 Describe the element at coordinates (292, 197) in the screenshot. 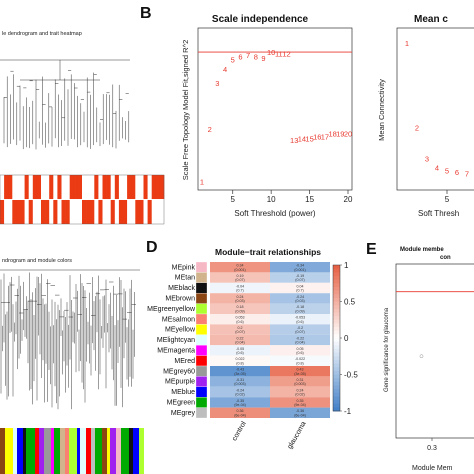

I see `panel-b-x-ticks: 5 10 15 20` at that location.